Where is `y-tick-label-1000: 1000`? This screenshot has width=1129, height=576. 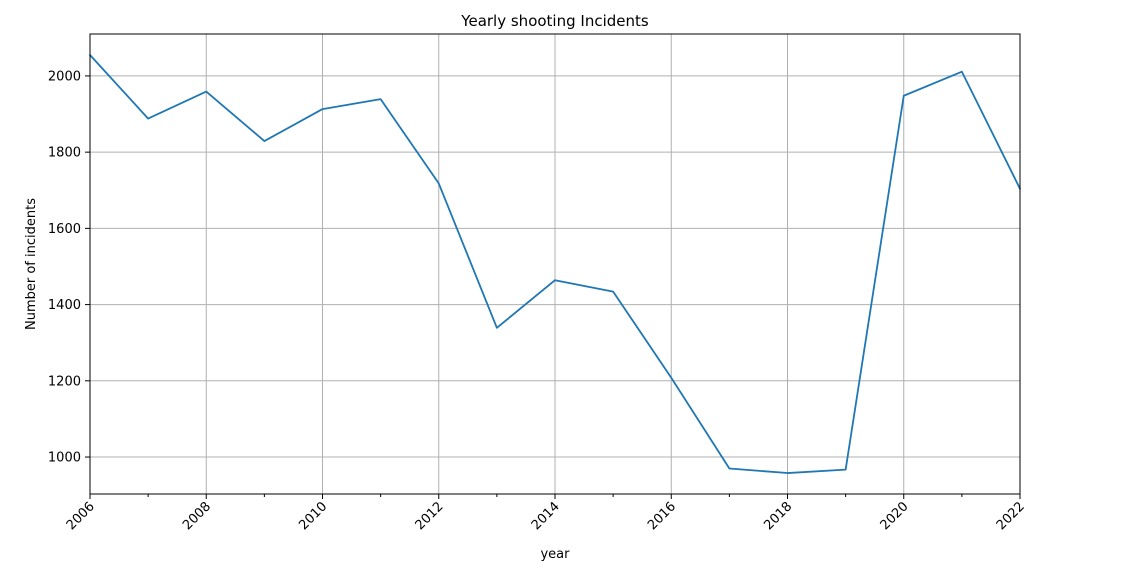
y-tick-label-1000: 1000 is located at coordinates (64, 458).